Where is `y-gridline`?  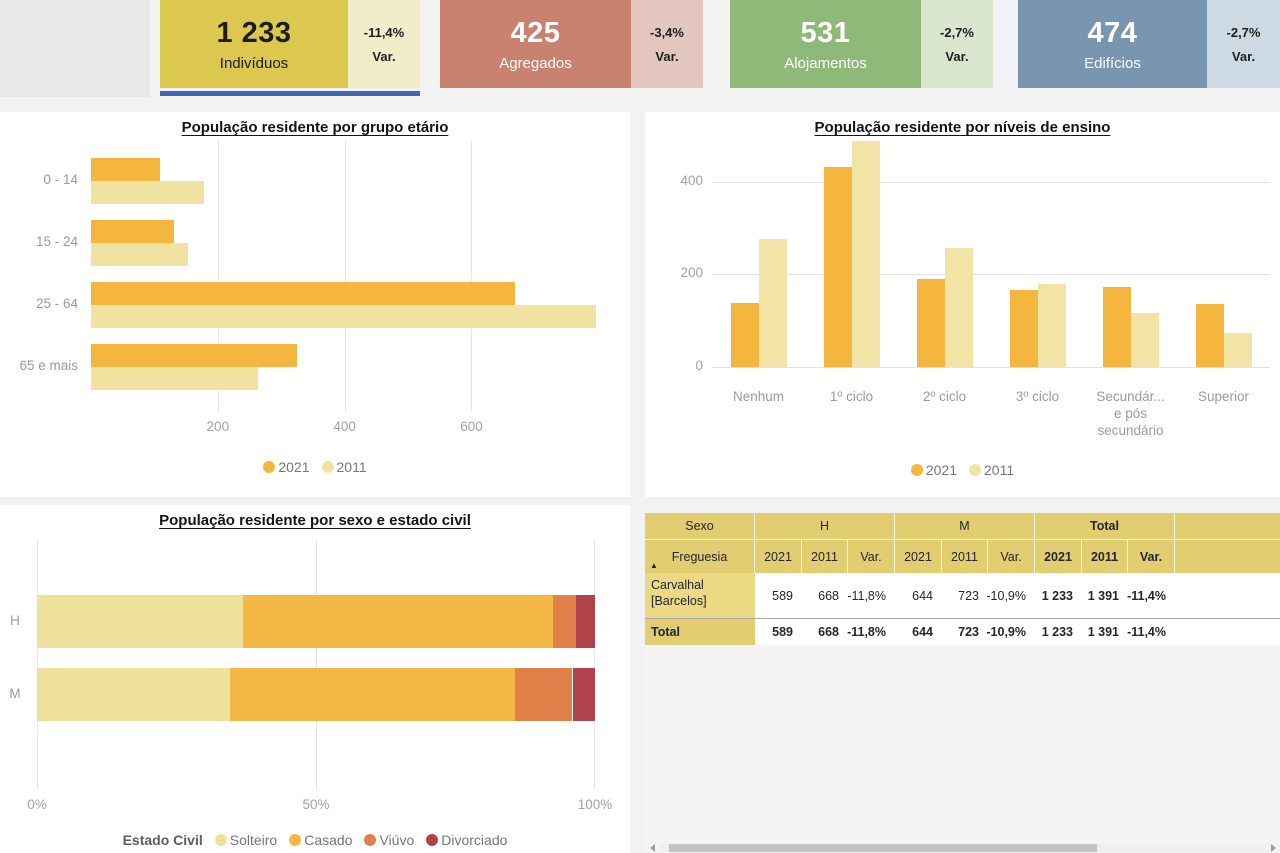
y-gridline is located at coordinates (991, 182).